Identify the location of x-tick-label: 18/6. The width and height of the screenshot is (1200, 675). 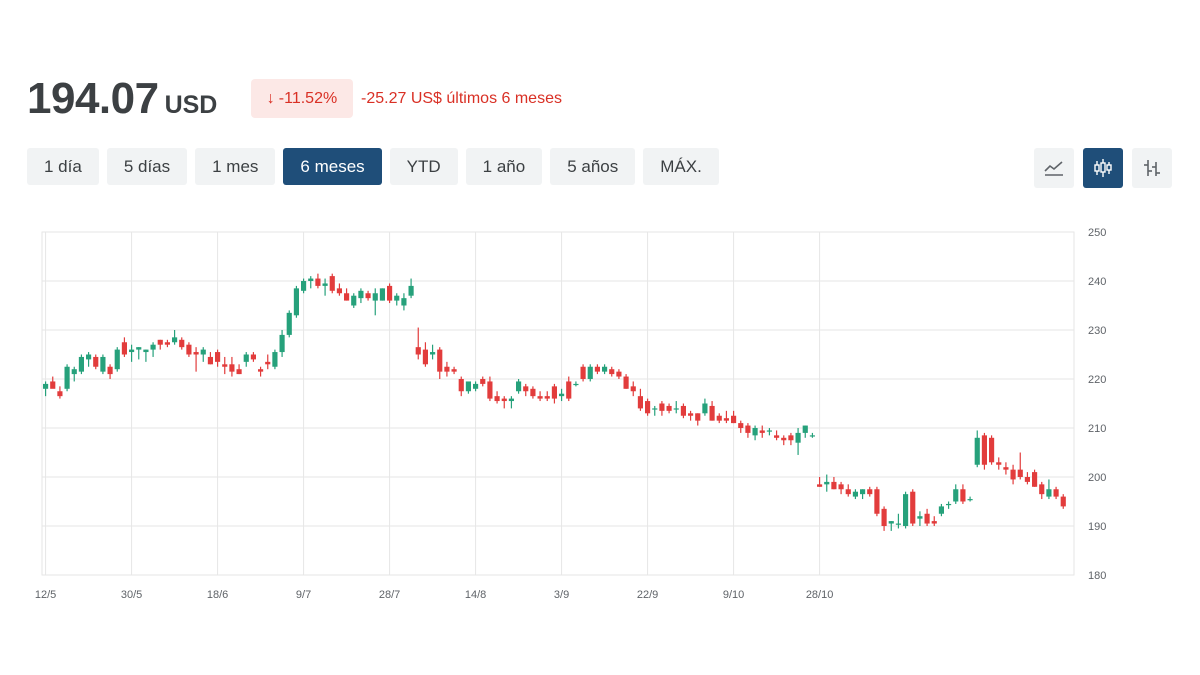
(217, 595).